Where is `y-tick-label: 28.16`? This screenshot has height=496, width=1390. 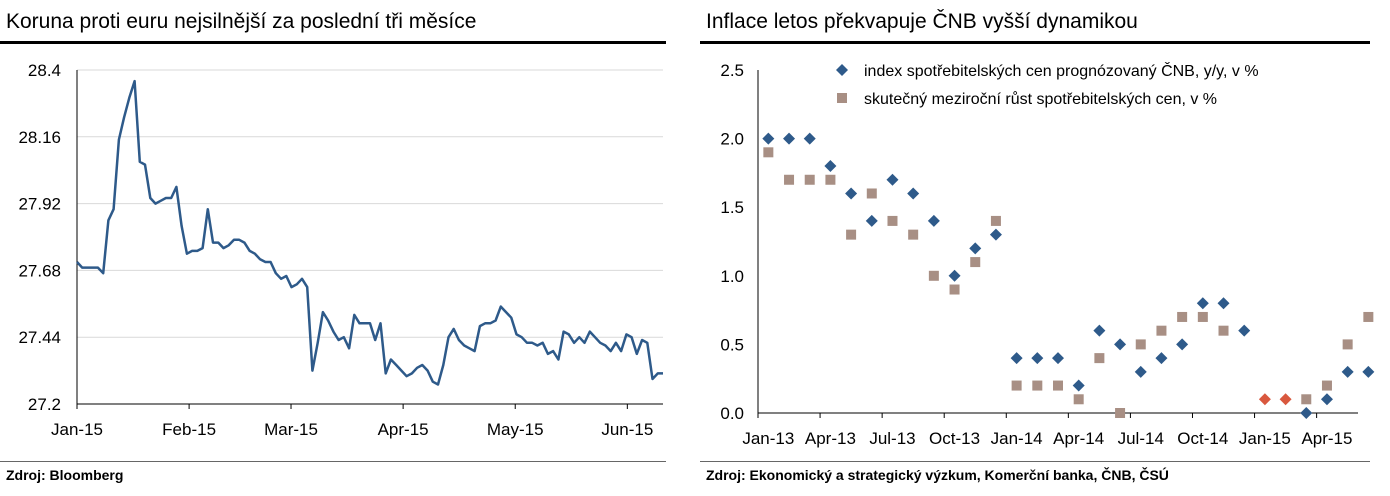 y-tick-label: 28.16 is located at coordinates (39, 137).